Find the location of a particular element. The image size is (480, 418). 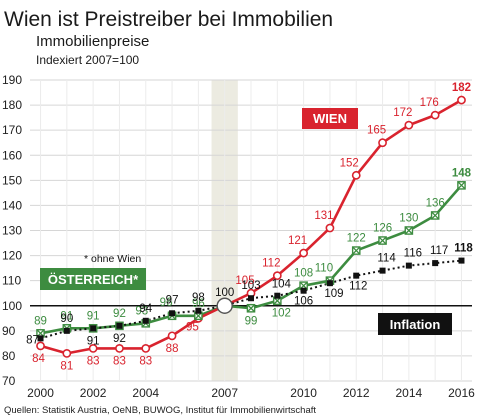

point-inflation-2012 is located at coordinates (356, 275).